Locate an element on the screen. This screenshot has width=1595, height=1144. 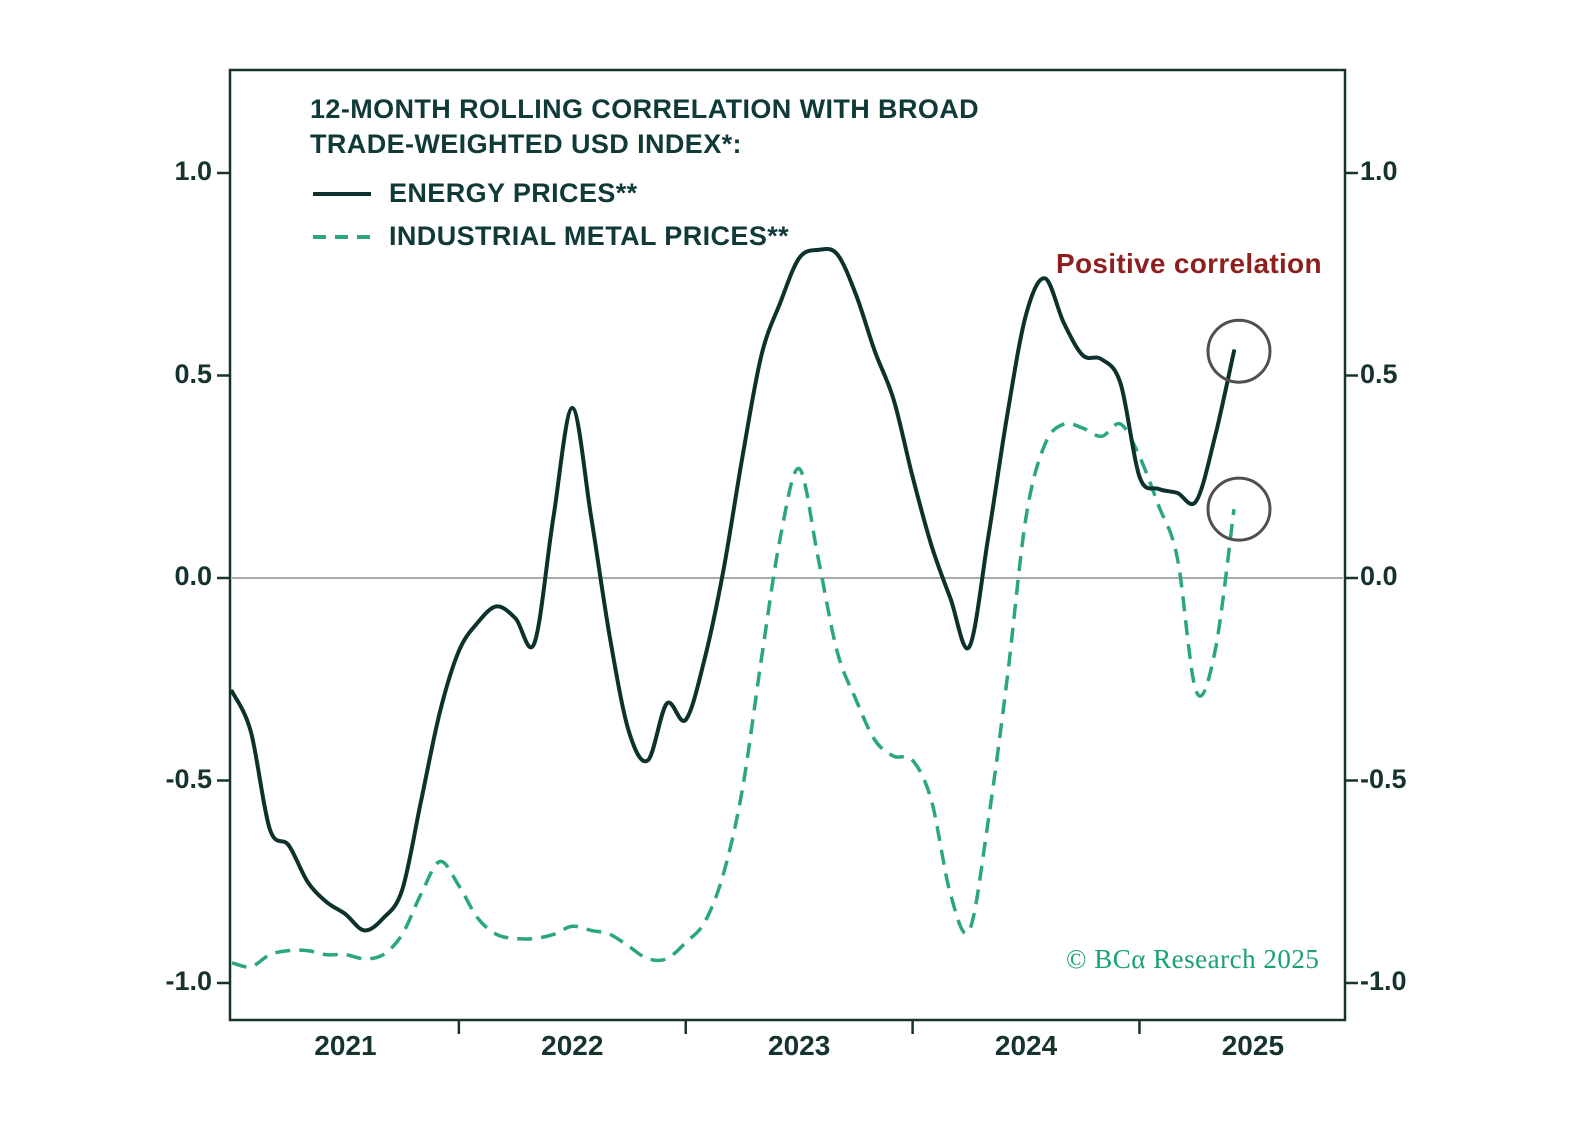
legend-label-metals: INDUSTRIAL METAL PRICES** is located at coordinates (589, 236).